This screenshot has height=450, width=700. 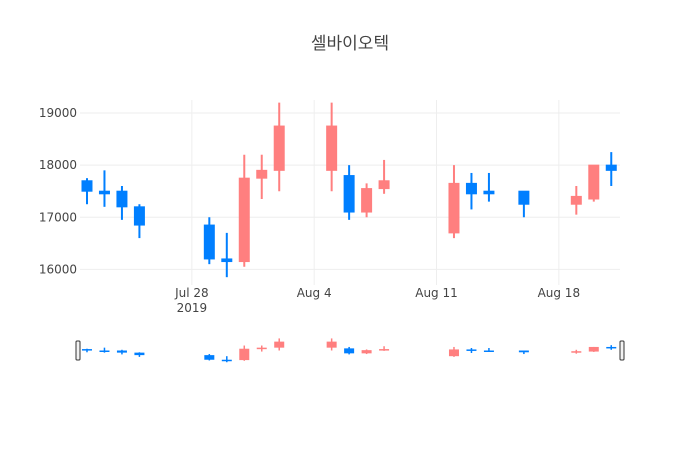 I want to click on range-slider, so click(x=350, y=350).